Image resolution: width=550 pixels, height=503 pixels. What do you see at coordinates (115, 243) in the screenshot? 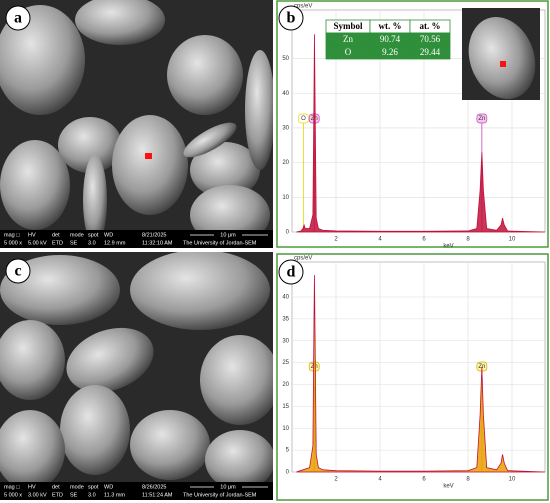
I see `info-value: 12.9 mm` at bounding box center [115, 243].